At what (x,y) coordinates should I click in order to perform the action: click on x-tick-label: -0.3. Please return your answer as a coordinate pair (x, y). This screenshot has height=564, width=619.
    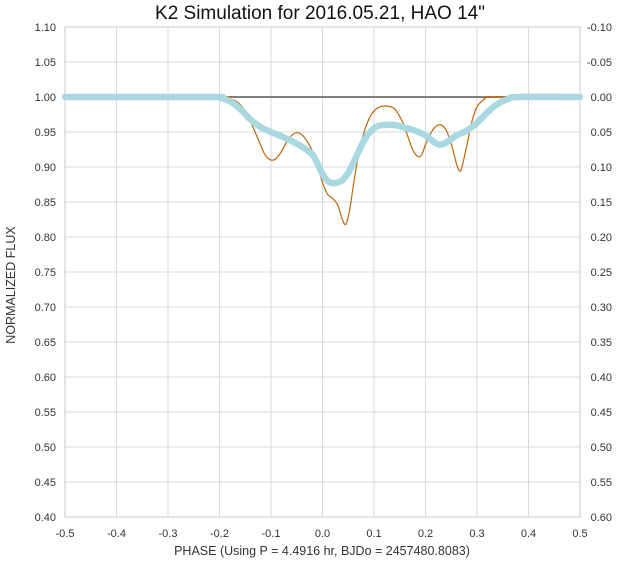
    Looking at the image, I should click on (168, 534).